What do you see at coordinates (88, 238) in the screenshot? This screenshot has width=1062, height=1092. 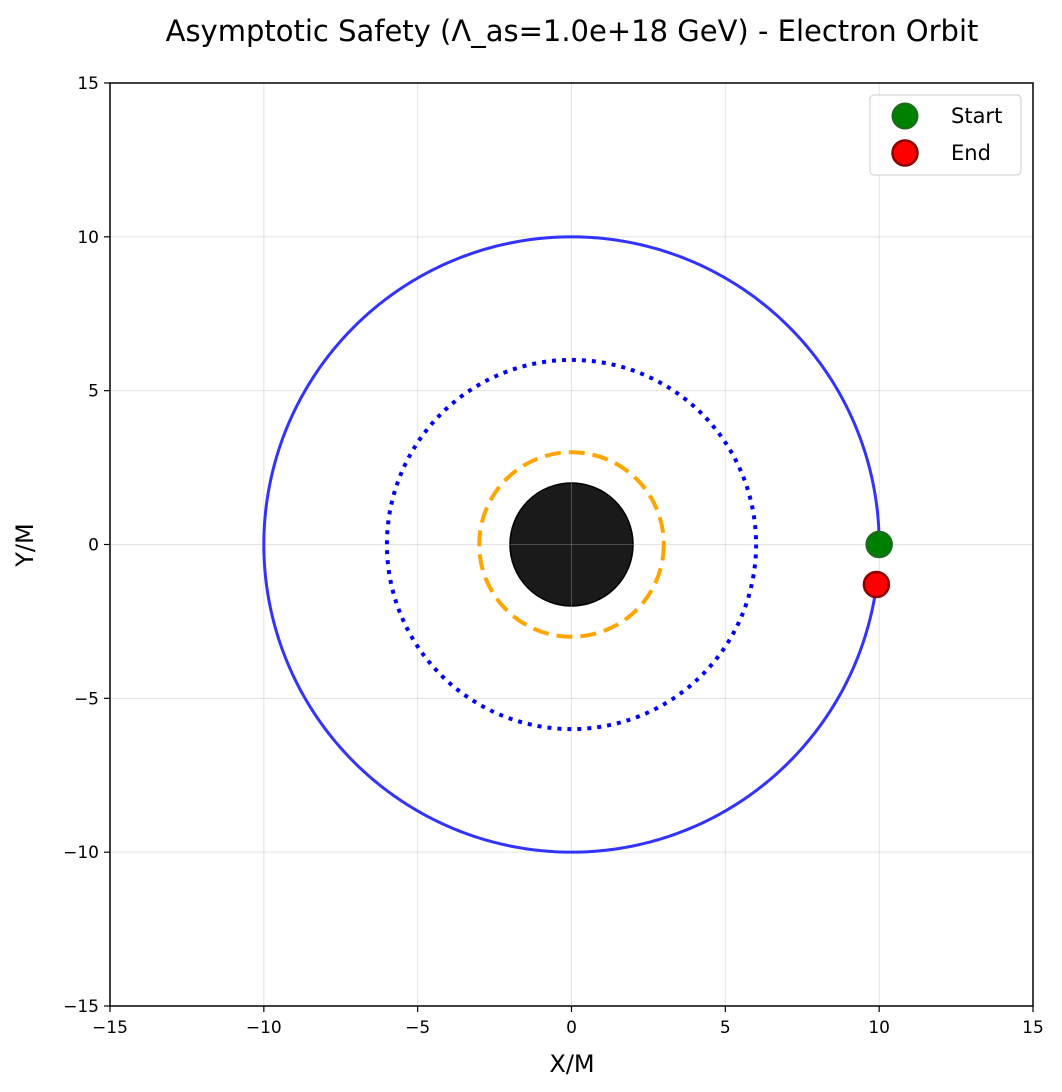 I see `y-tick-label: 10` at bounding box center [88, 238].